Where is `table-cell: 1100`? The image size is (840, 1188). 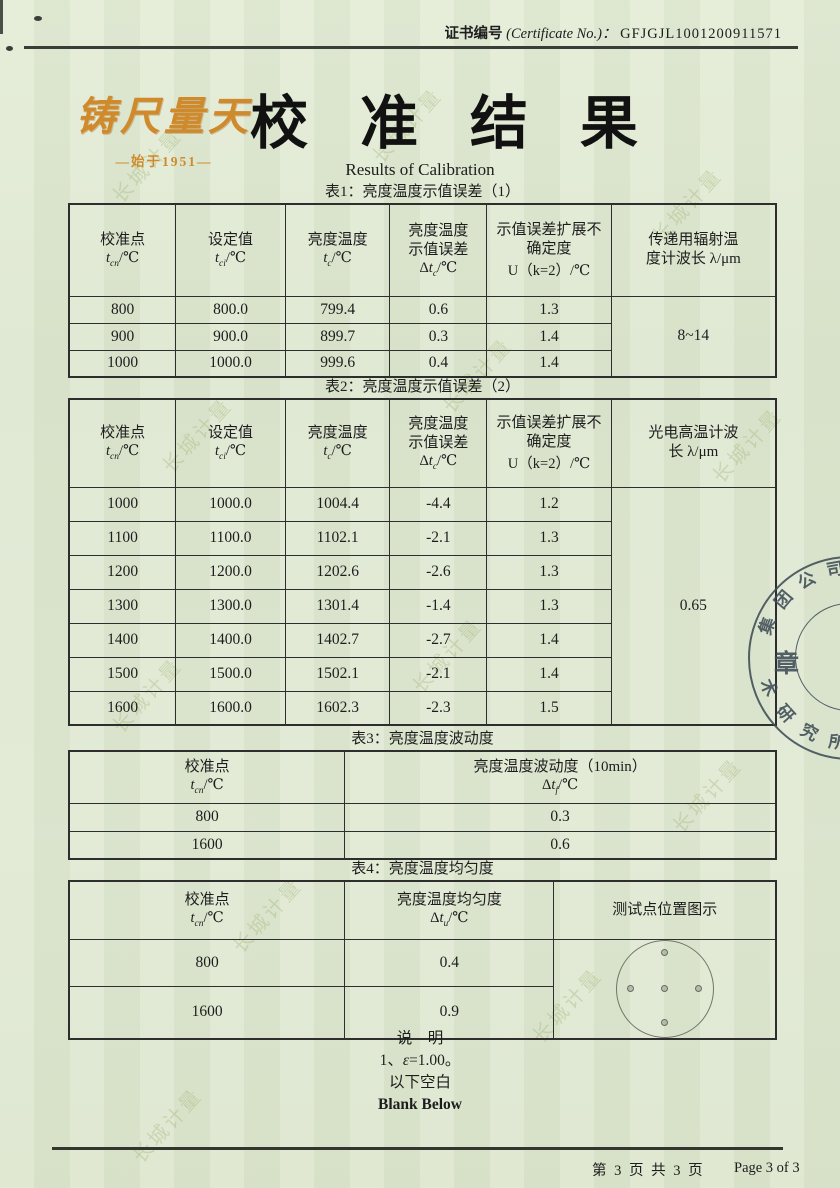
table-cell: 1100 is located at coordinates (122, 538).